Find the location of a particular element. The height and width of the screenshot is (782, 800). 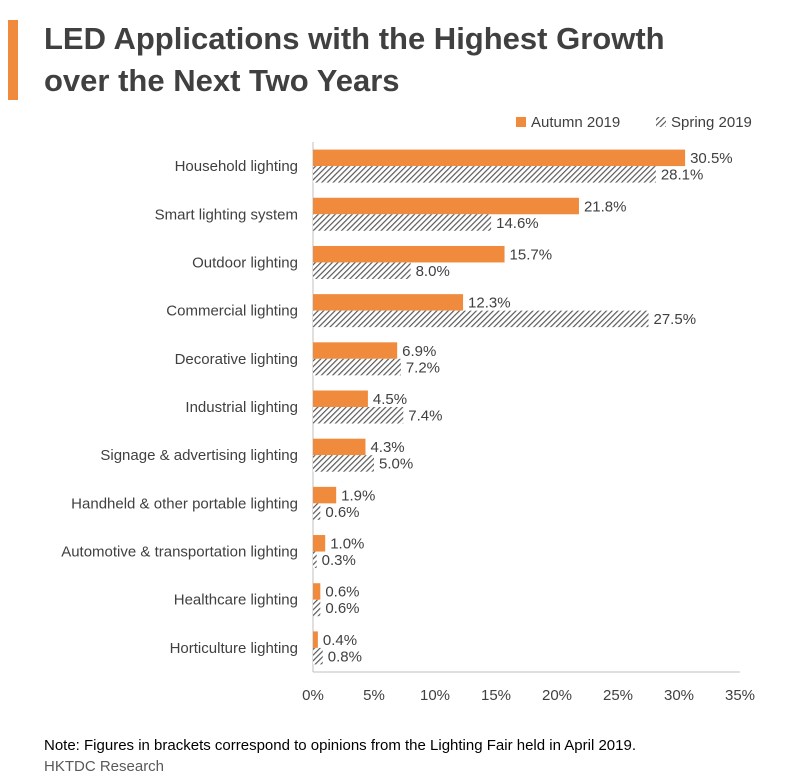

legend-swatch-autumn-2019 is located at coordinates (521, 122).